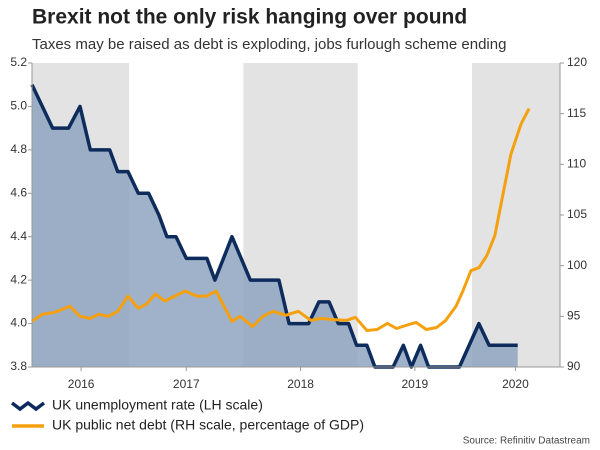 The height and width of the screenshot is (450, 600). Describe the element at coordinates (28, 406) in the screenshot. I see `legend-swatch` at that location.